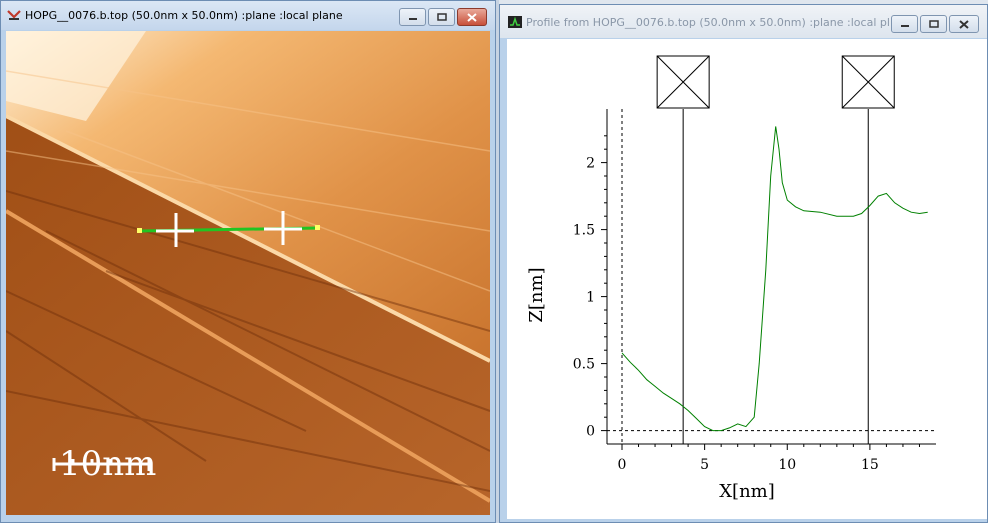  I want to click on y-axis-label: Z[nm], so click(536, 294).